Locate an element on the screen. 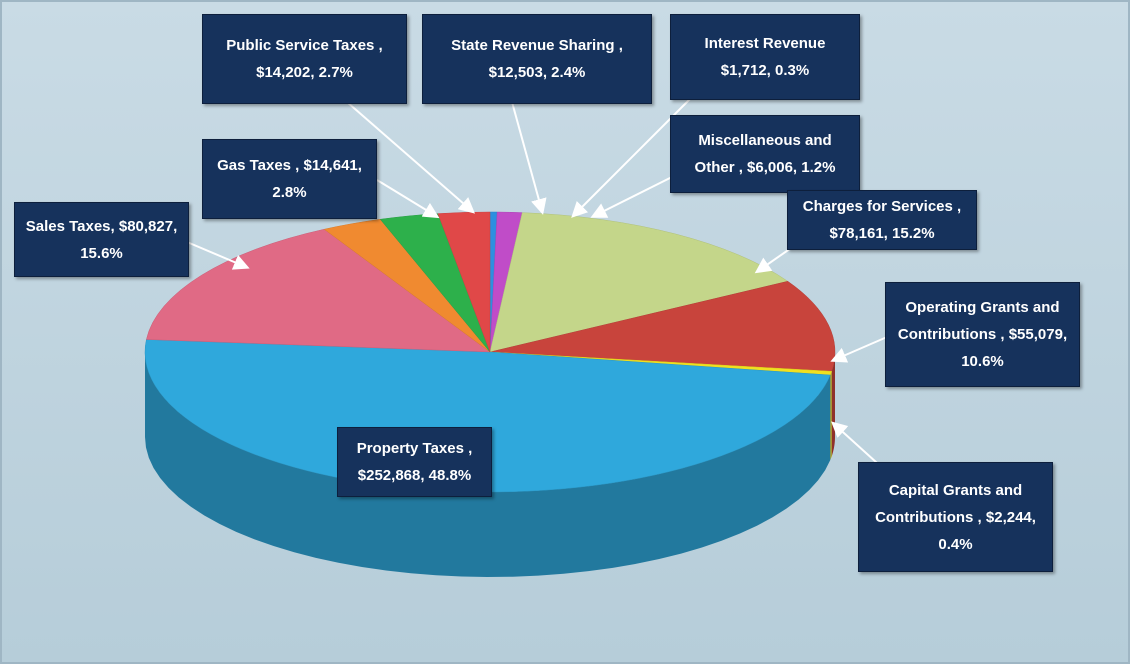 The width and height of the screenshot is (1130, 664). label-text: Sales Taxes, $80,827, 15.6% is located at coordinates (101, 240).